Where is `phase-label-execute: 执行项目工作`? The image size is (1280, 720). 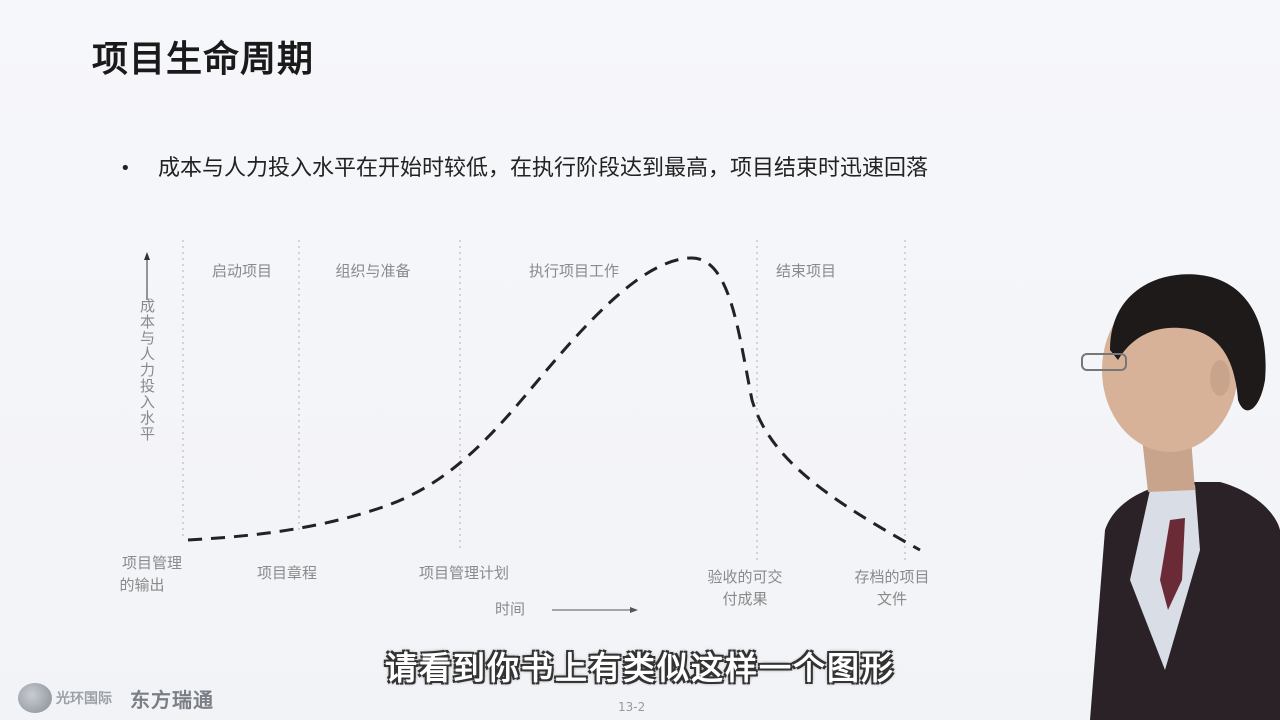 phase-label-execute: 执行项目工作 is located at coordinates (574, 271).